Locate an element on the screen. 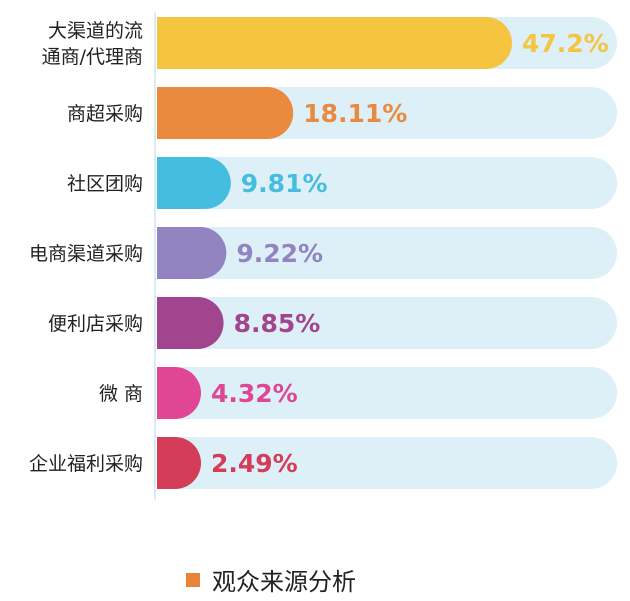  category-label: 便利店采购 is located at coordinates (95, 324).